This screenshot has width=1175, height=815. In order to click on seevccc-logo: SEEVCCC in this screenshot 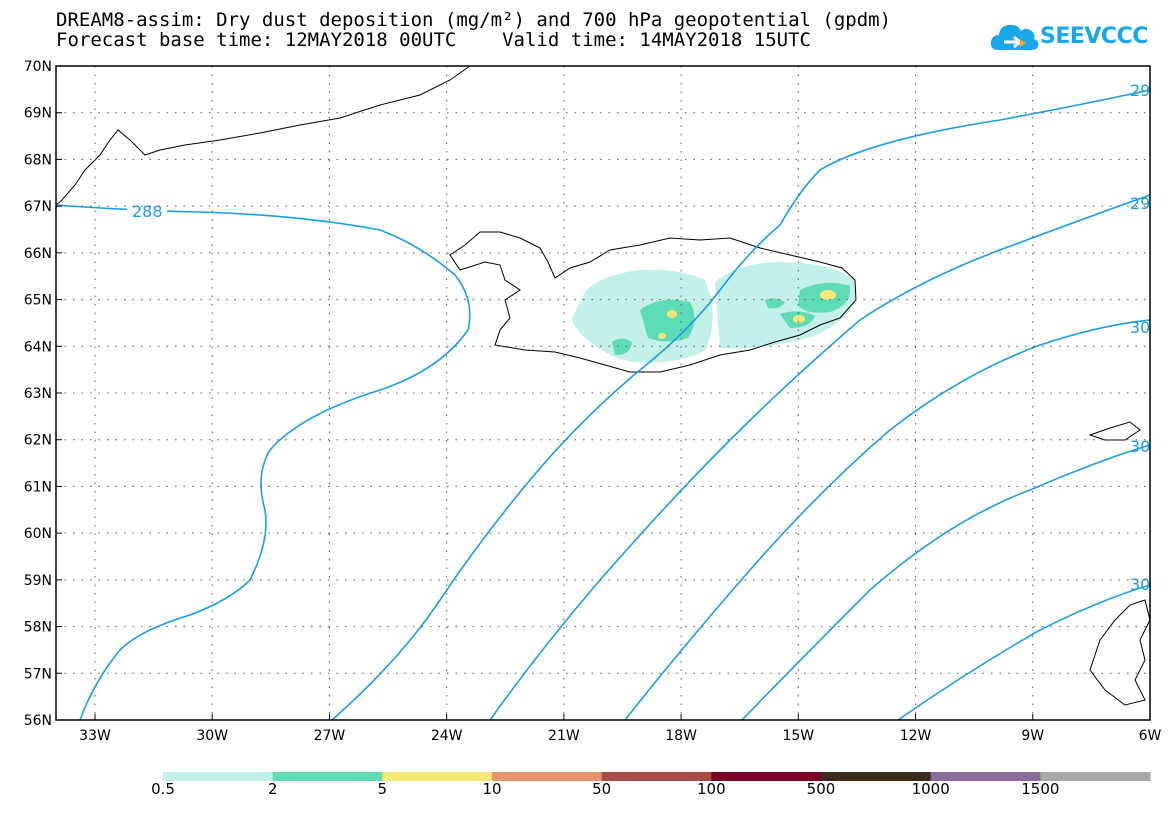, I will do `click(1069, 37)`.